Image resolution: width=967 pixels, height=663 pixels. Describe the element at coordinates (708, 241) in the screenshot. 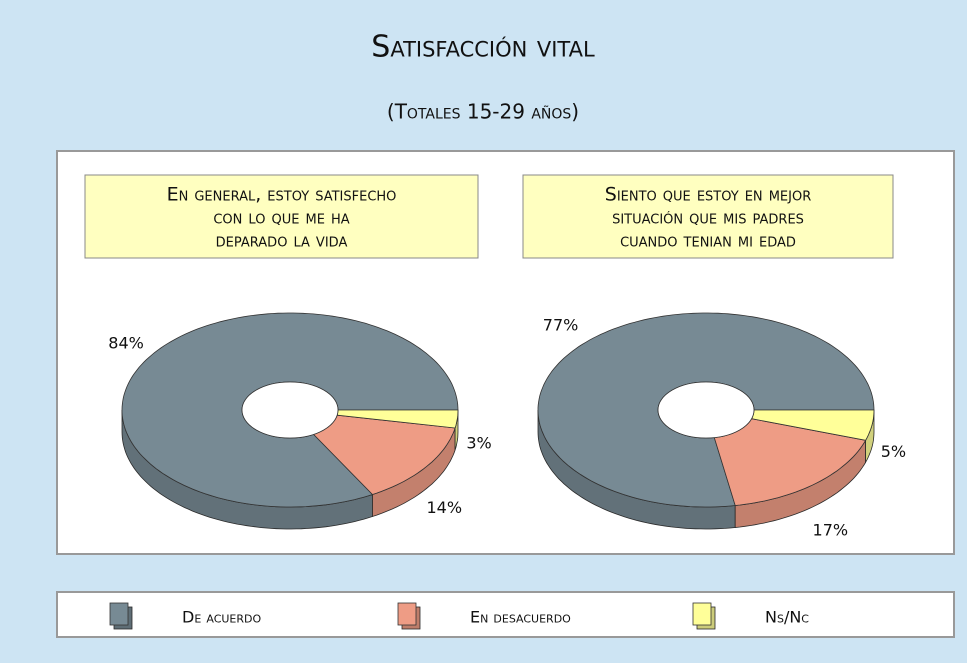

I see `chart-label: cuando tenian mi edad` at that location.